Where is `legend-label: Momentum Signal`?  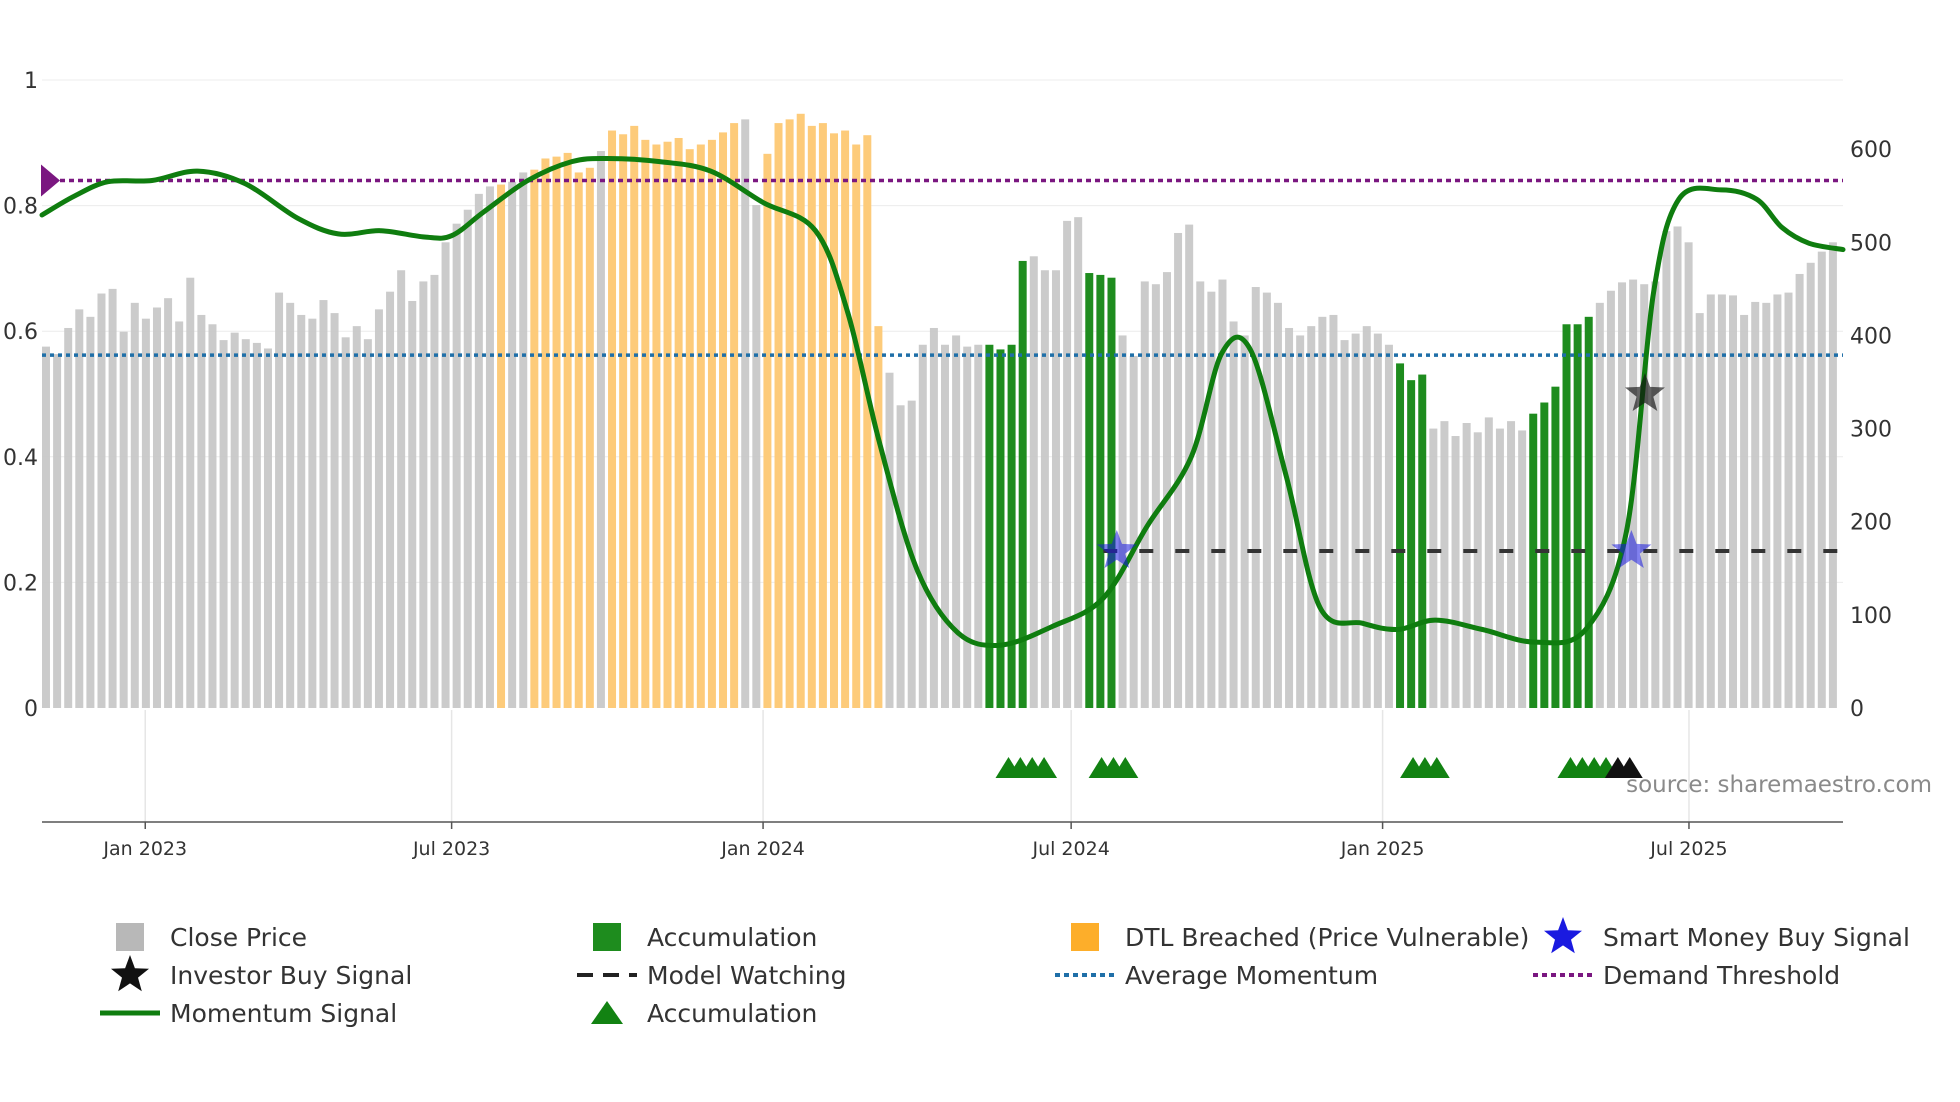 legend-label: Momentum Signal is located at coordinates (283, 1013).